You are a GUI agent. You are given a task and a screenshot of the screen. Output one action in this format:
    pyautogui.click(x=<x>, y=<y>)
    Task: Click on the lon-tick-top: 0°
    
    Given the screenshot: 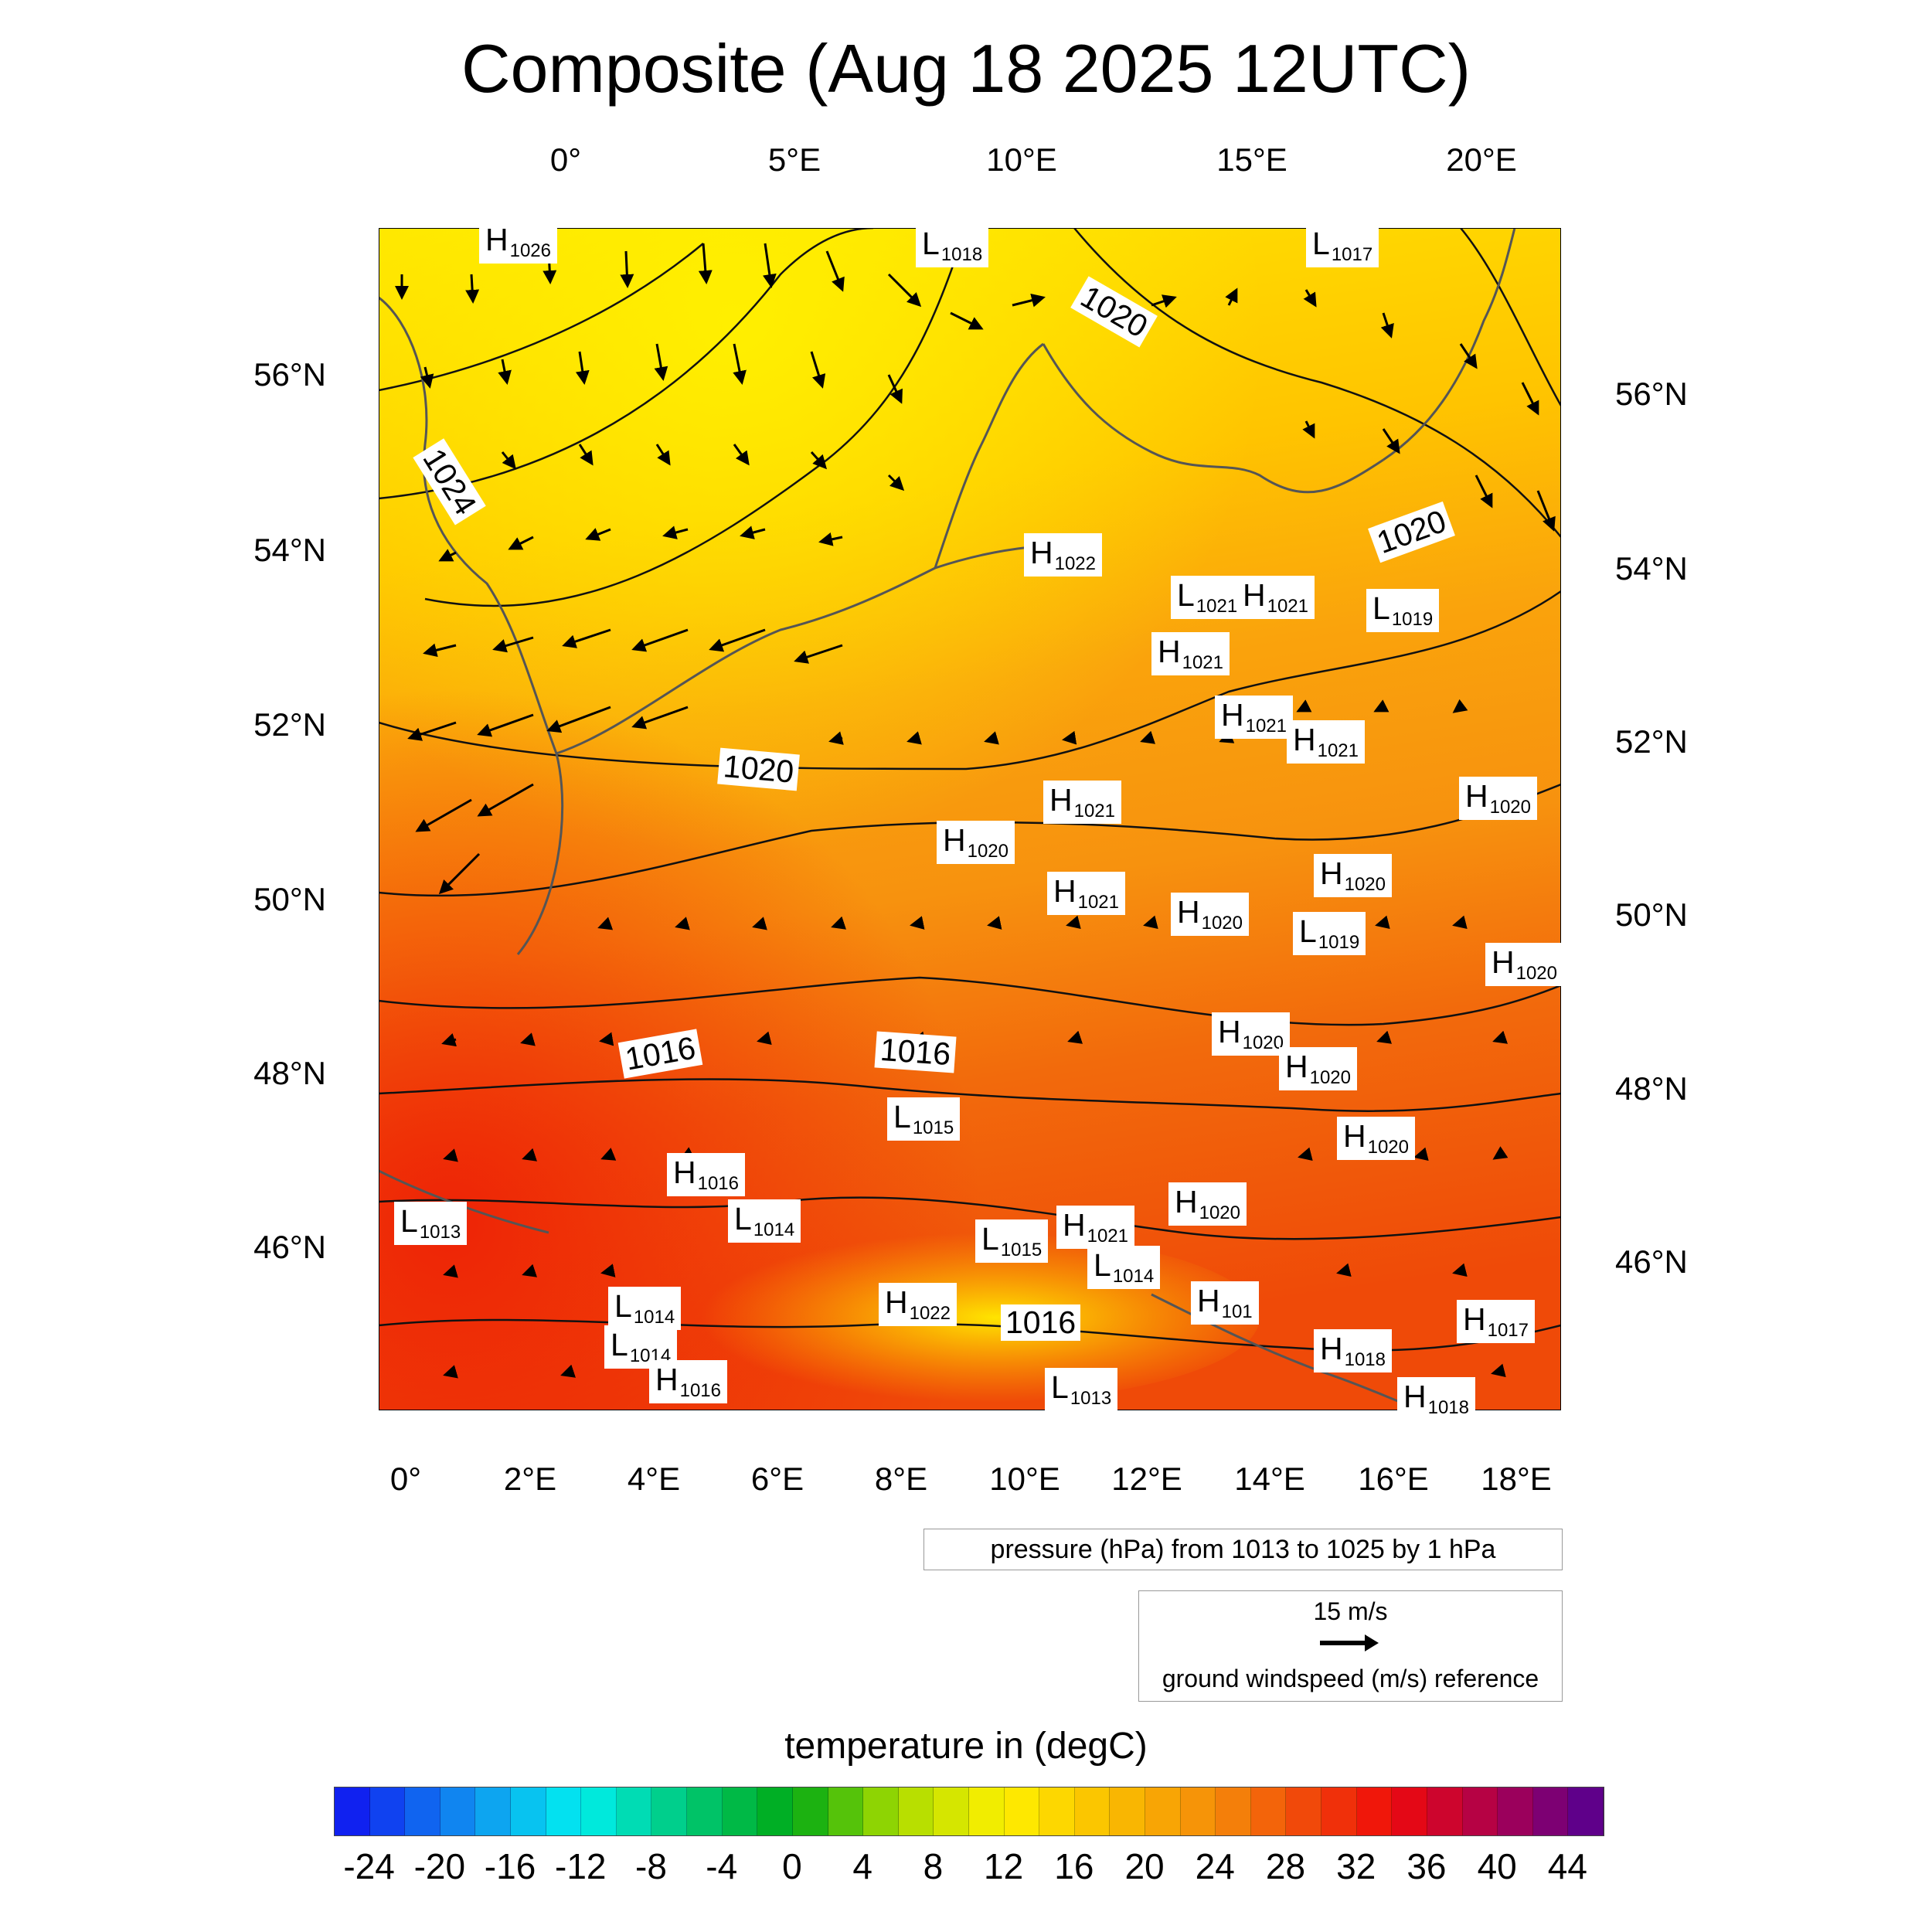 What is the action you would take?
    pyautogui.click(x=565, y=160)
    